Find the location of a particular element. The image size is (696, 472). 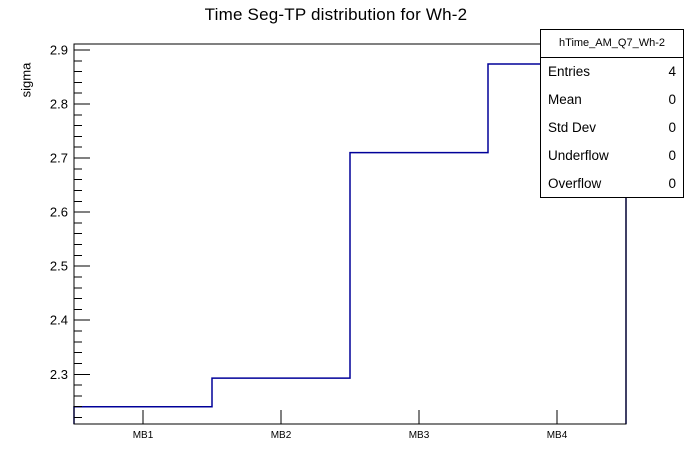

stats-label: Std Dev is located at coordinates (572, 127).